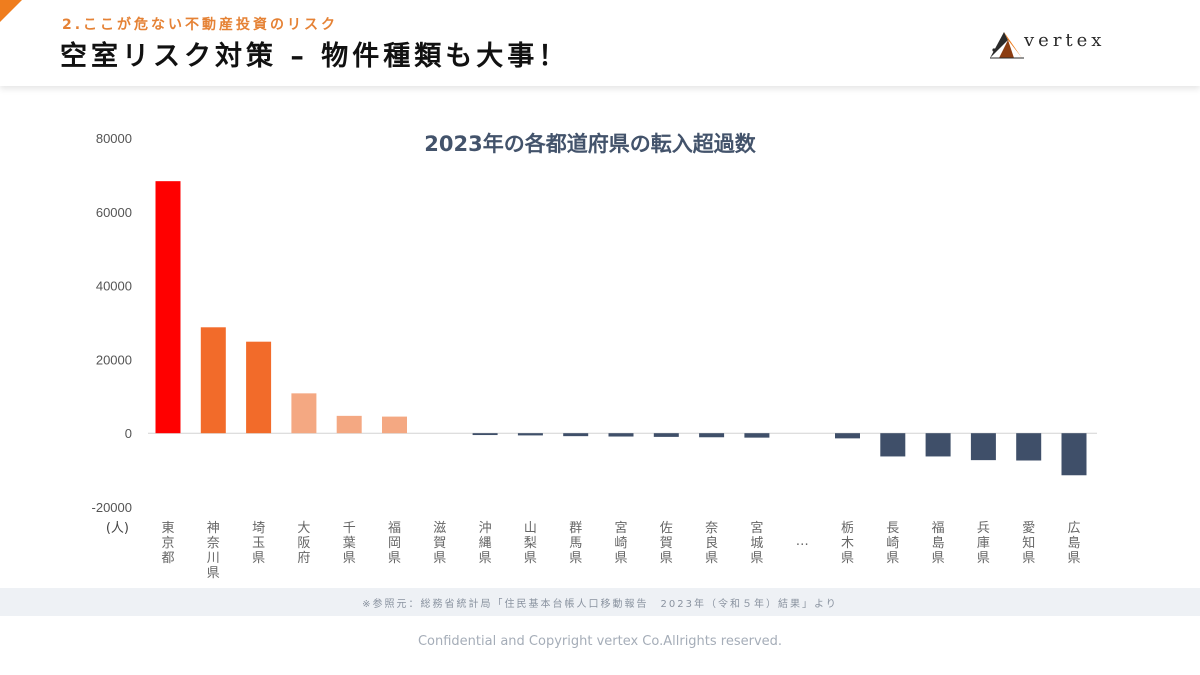  What do you see at coordinates (892, 543) in the screenshot?
I see `category-label: 長崎県` at bounding box center [892, 543].